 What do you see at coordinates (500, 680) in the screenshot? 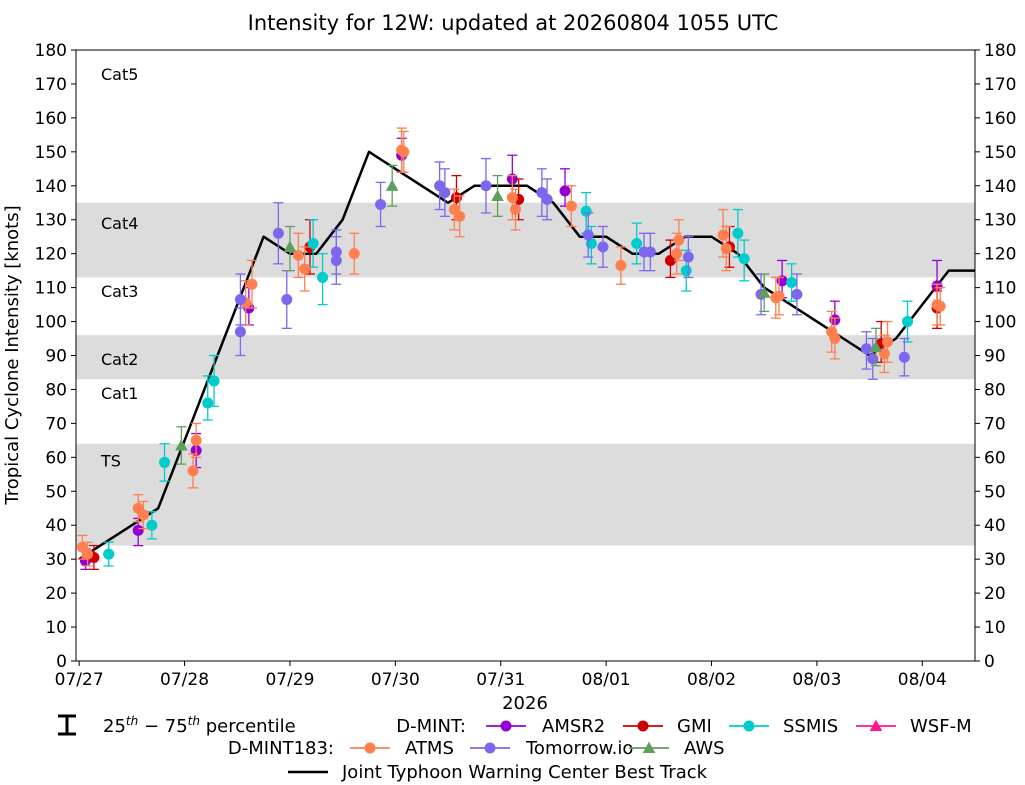
I see `x-tick-label: 07/31` at bounding box center [500, 680].